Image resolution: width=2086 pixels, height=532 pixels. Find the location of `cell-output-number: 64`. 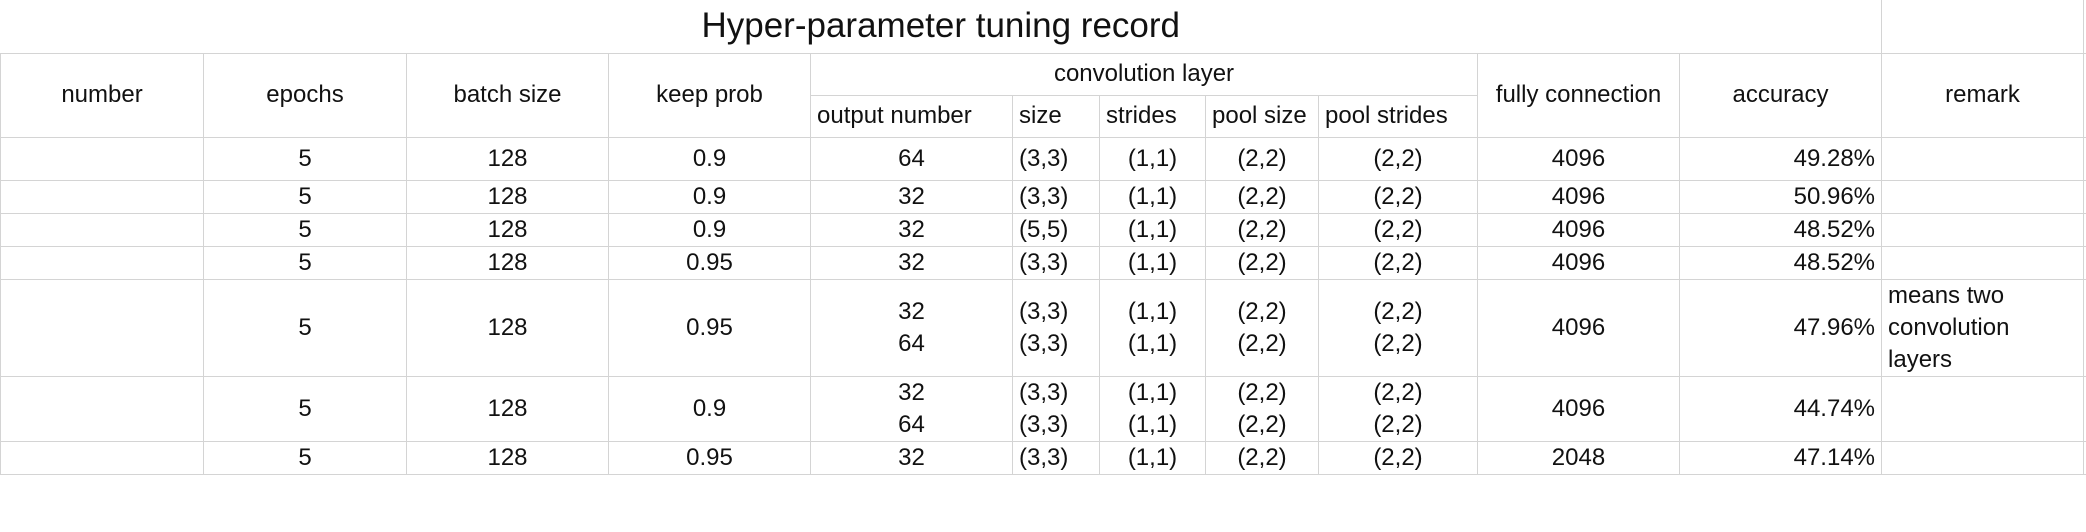

cell-output-number: 64 is located at coordinates (911, 158).